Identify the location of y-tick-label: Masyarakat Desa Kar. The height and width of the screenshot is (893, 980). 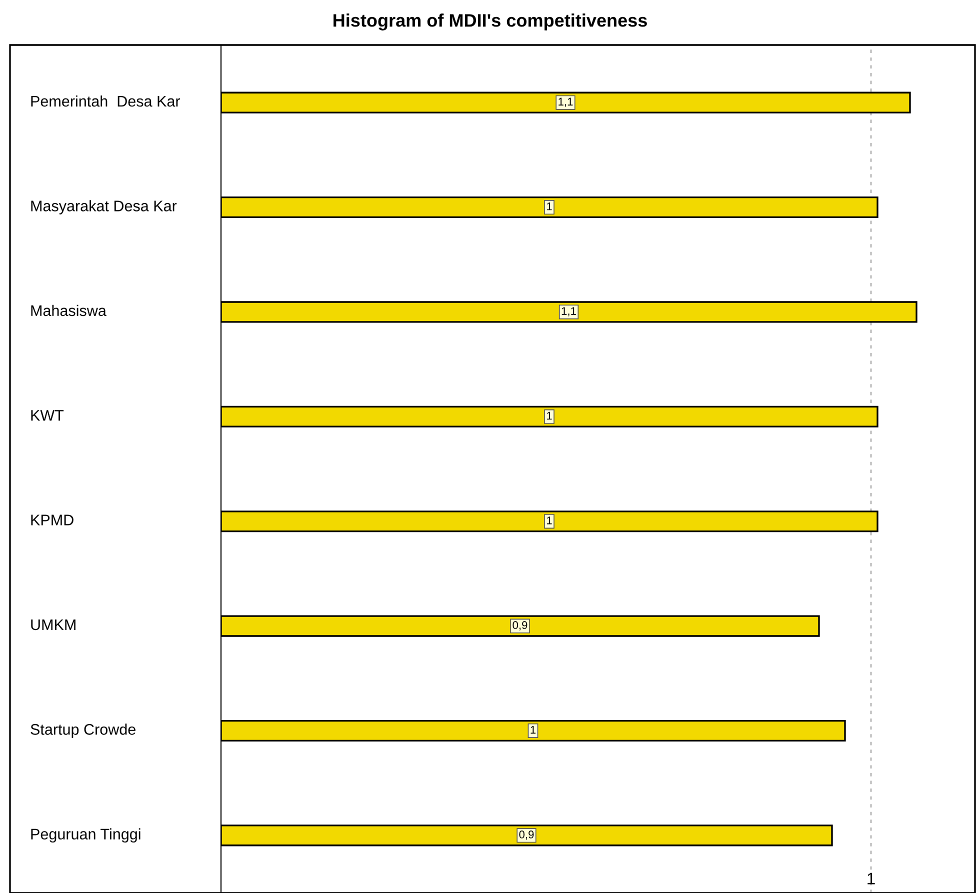
(104, 207).